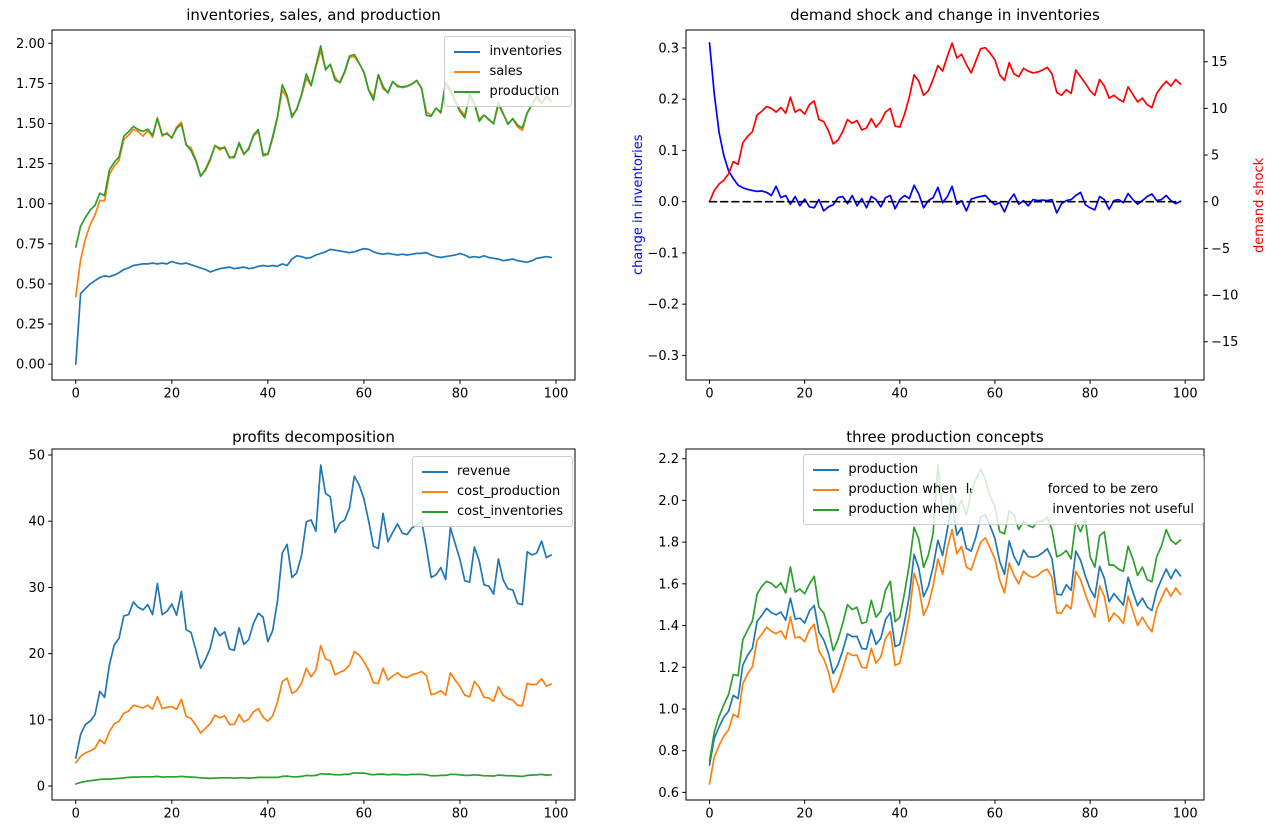 The height and width of the screenshot is (834, 1281). I want to click on legend-item: revenue, so click(492, 471).